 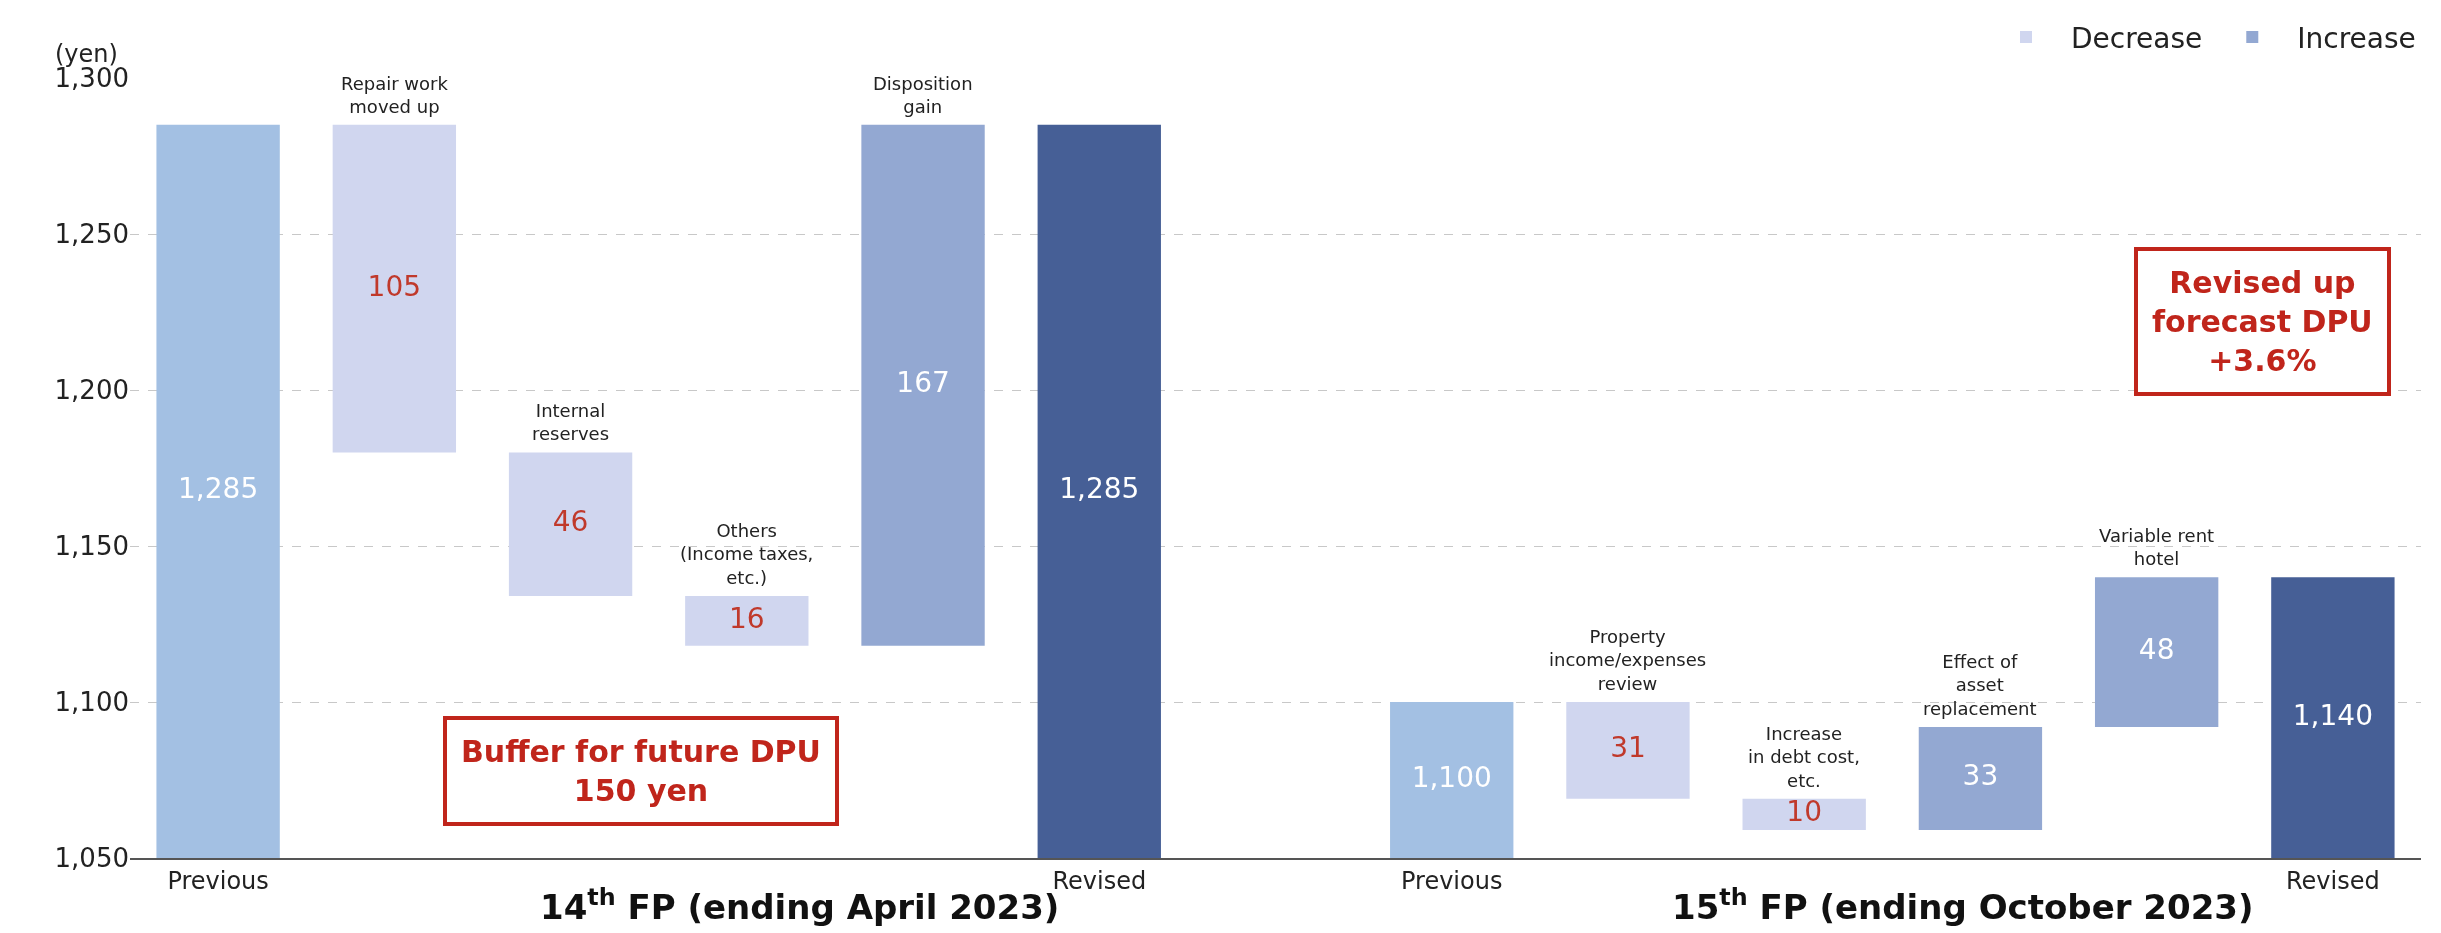 What do you see at coordinates (2356, 39) in the screenshot?
I see `legend-label: Increase` at bounding box center [2356, 39].